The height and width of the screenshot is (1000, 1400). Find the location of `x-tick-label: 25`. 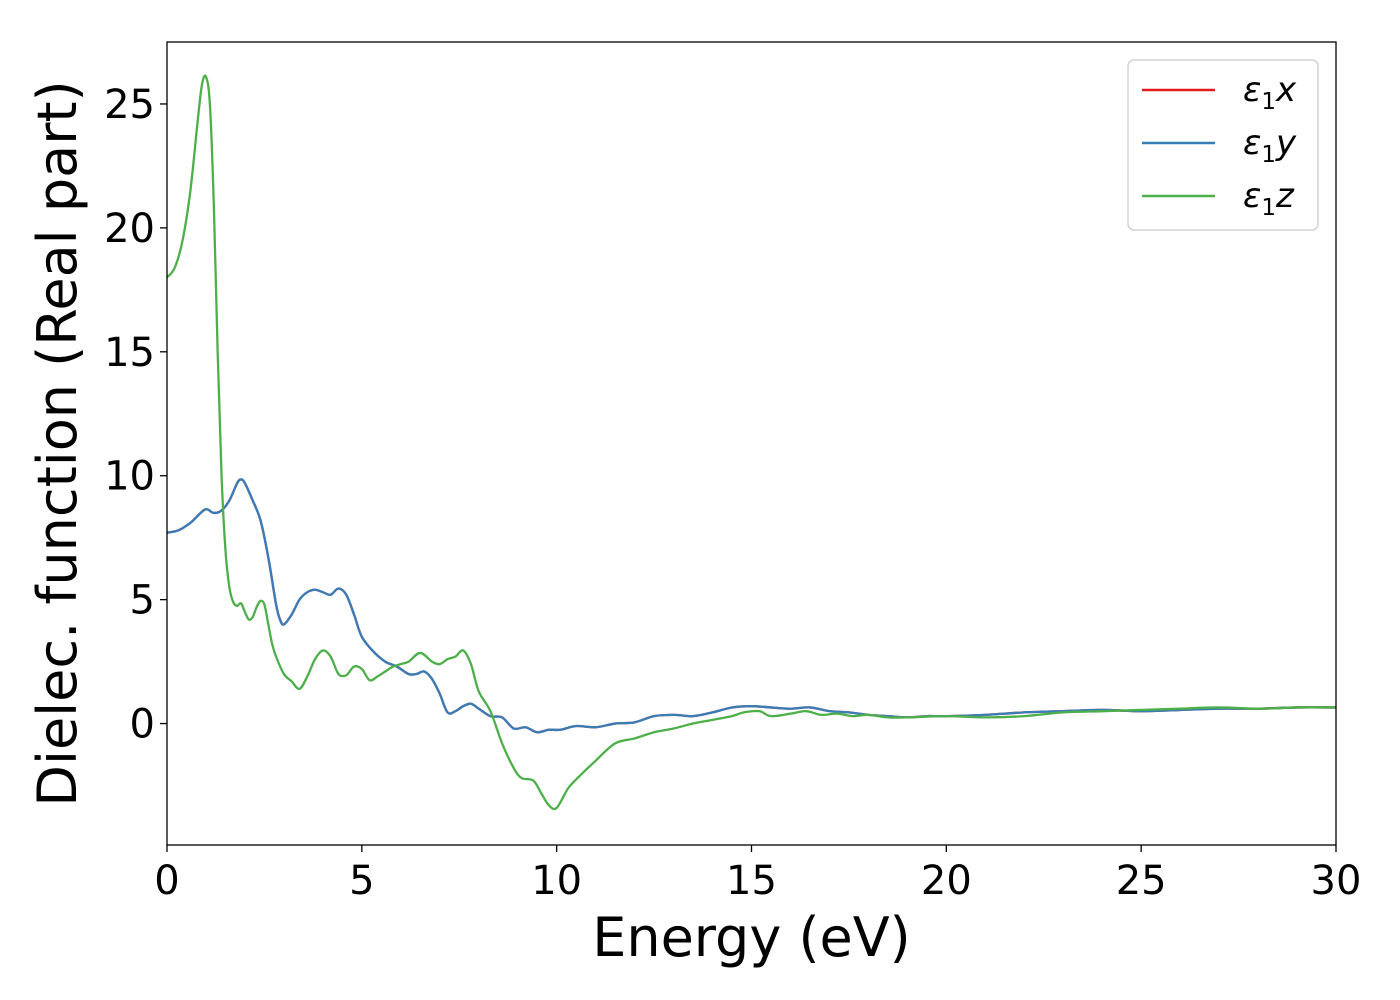

x-tick-label: 25 is located at coordinates (1141, 881).